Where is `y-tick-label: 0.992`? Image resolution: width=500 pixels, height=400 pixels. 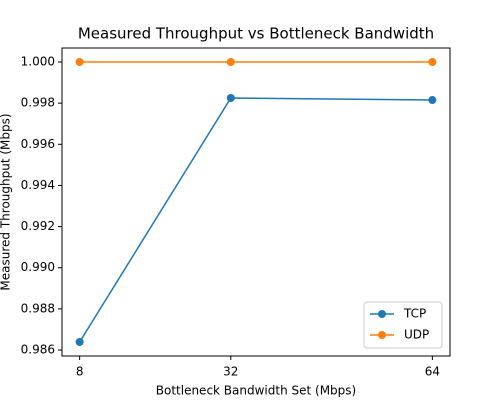
y-tick-label: 0.992 is located at coordinates (38, 226).